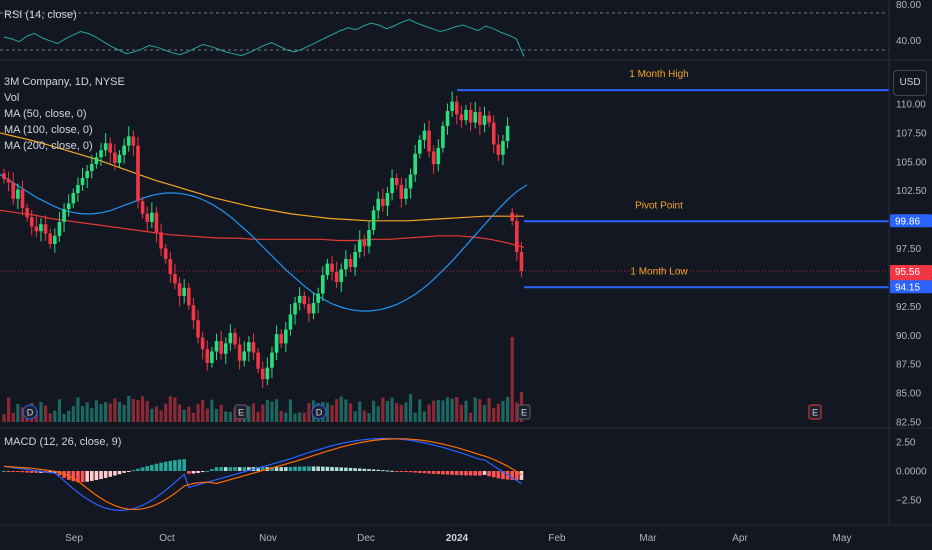  I want to click on rsi-line, so click(264, 37).